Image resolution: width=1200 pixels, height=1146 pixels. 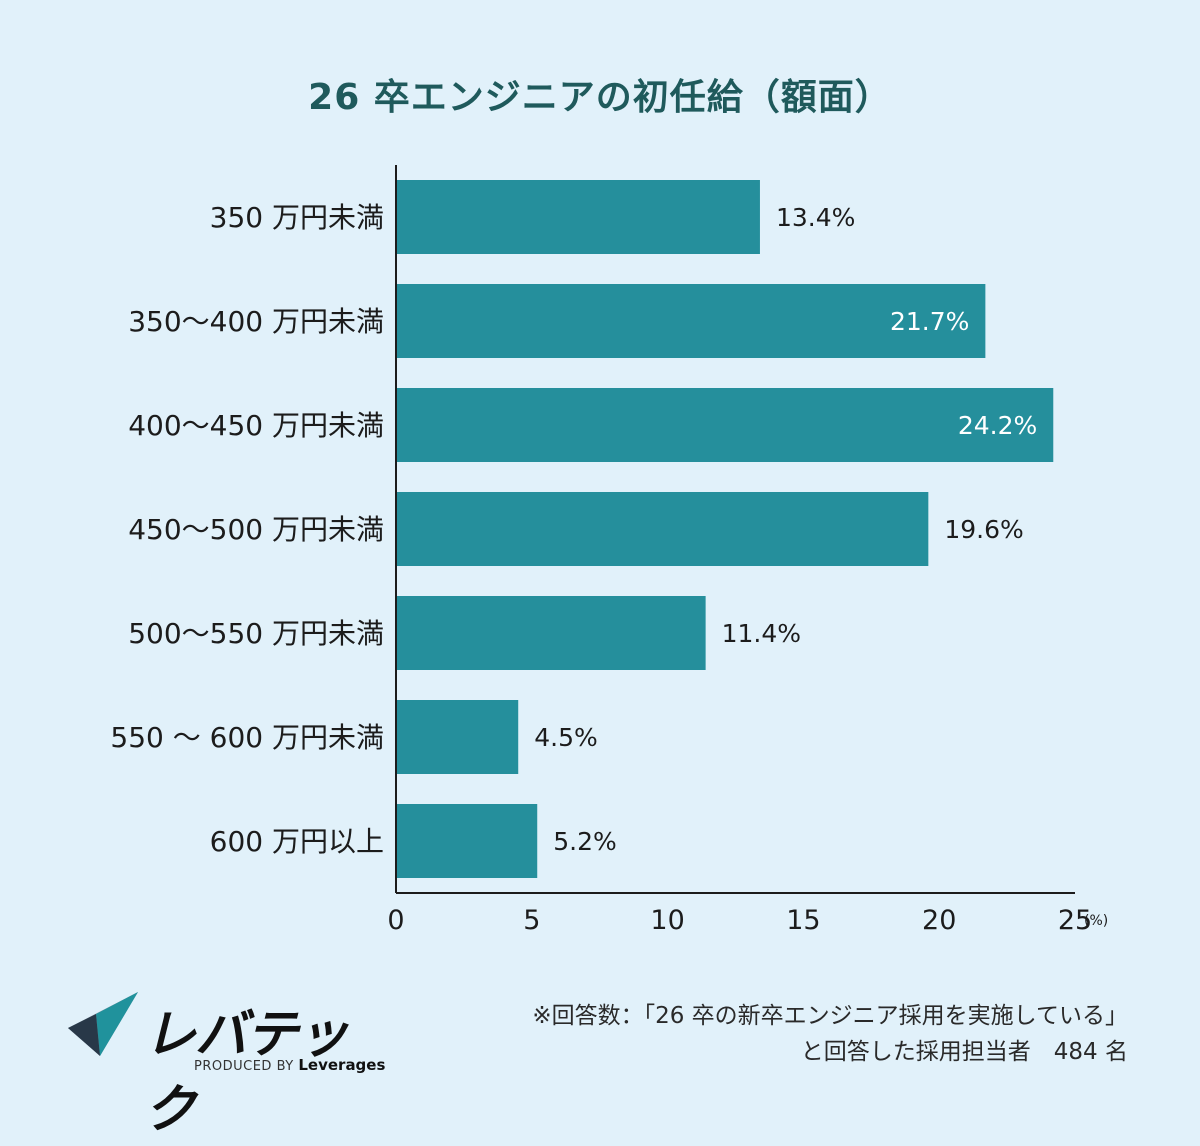 What do you see at coordinates (761, 633) in the screenshot?
I see `value-label-4: 11.4%` at bounding box center [761, 633].